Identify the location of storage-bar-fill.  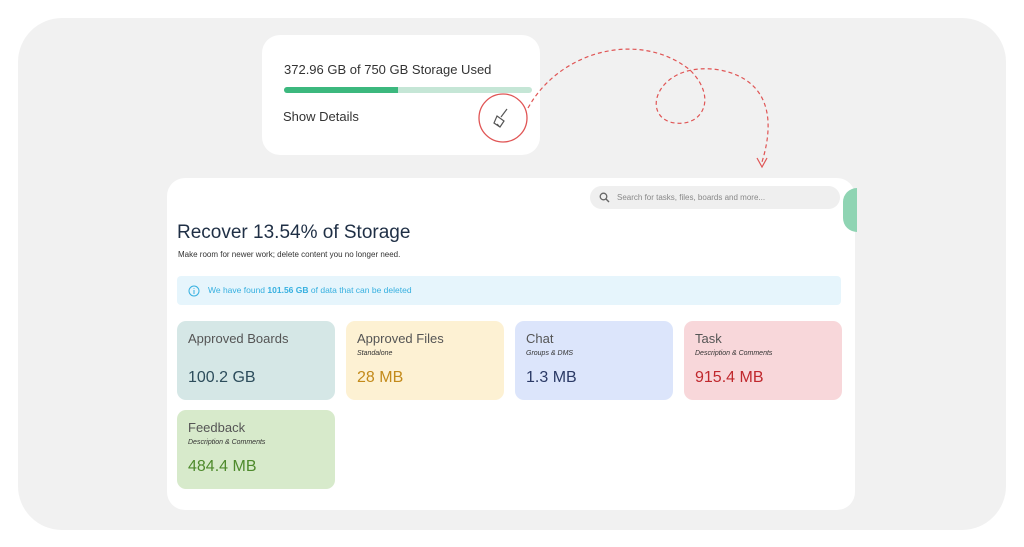
(341, 90).